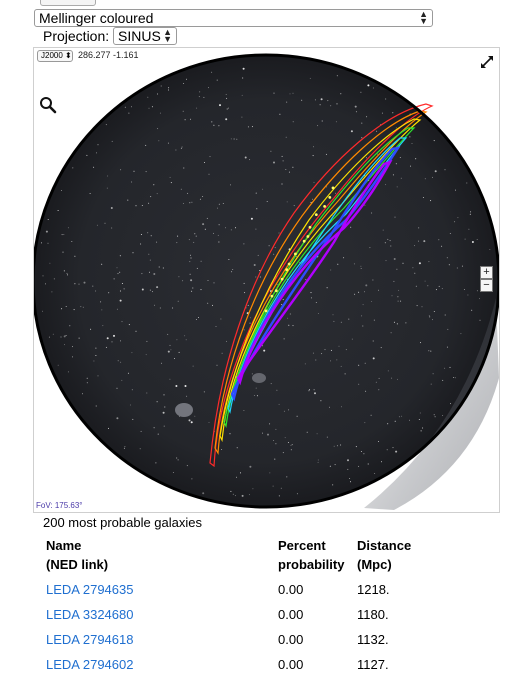 The image size is (528, 677). I want to click on galaxy-markers, so click(299, 249).